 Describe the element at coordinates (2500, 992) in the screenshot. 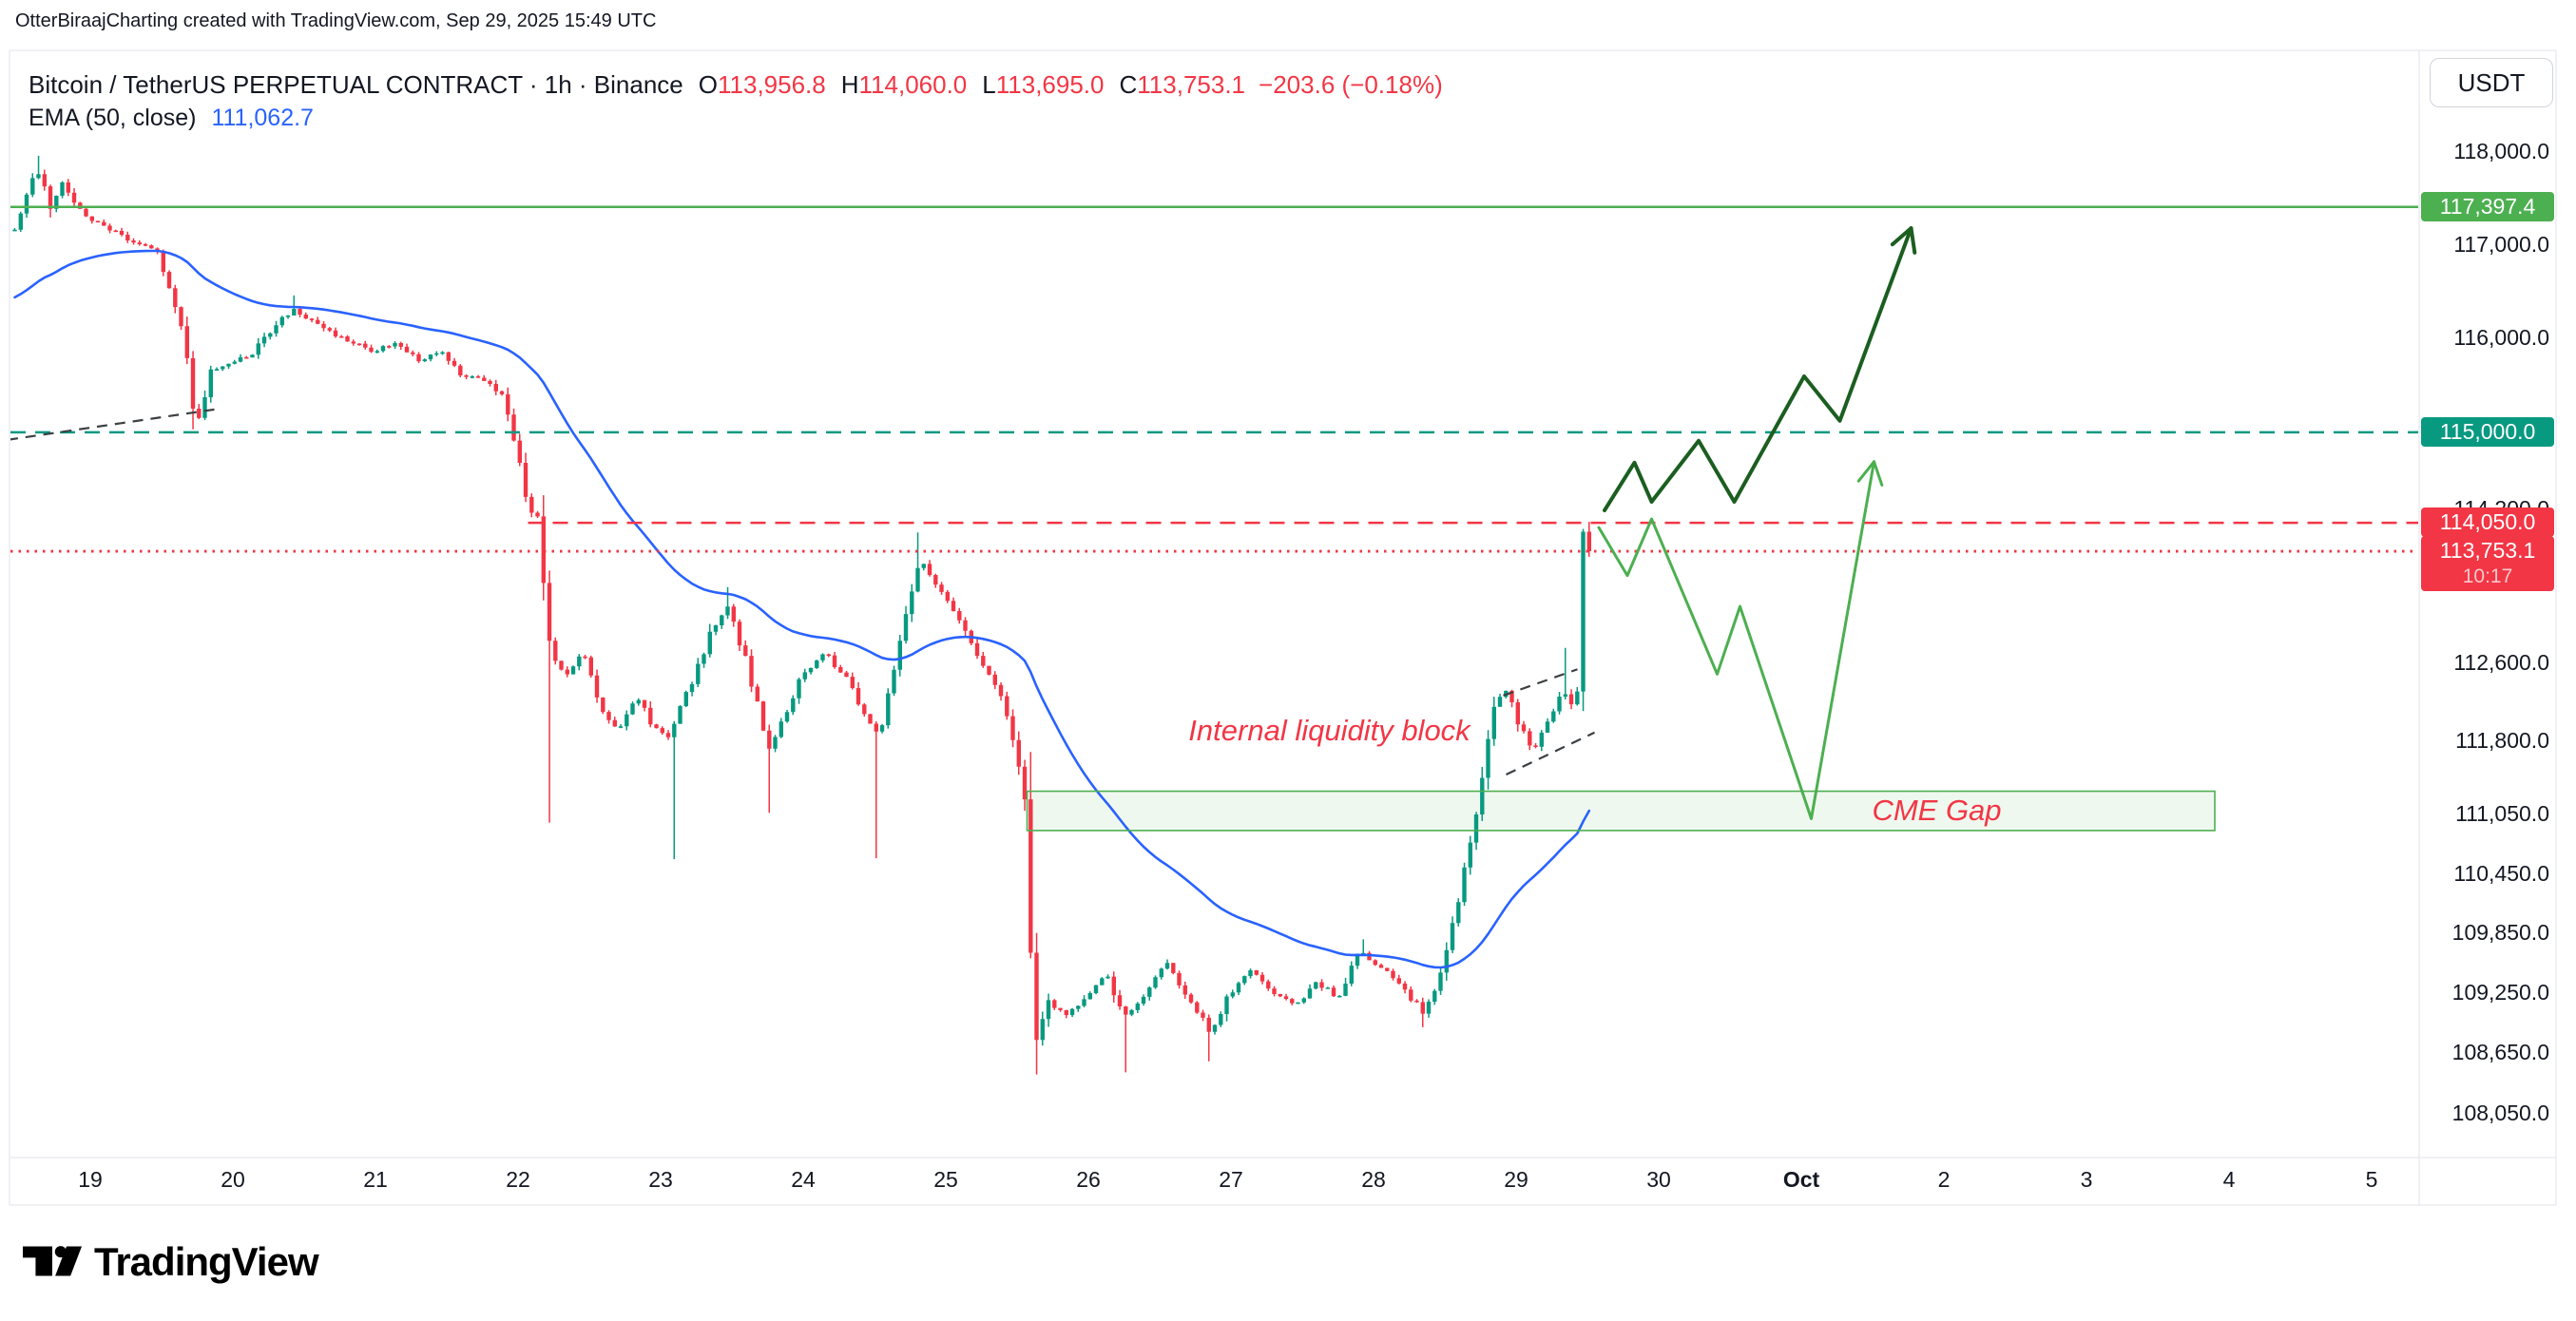

I see `price-tick-label: 109,250.0` at that location.